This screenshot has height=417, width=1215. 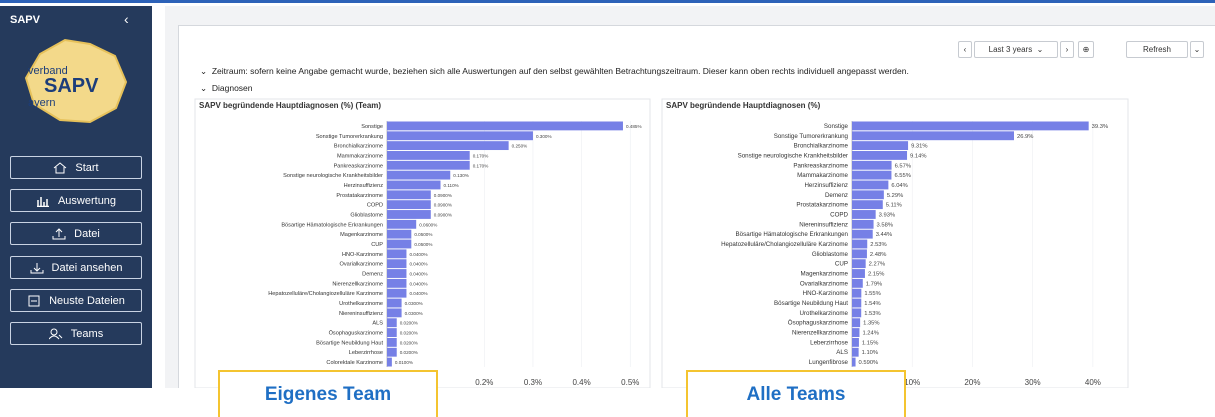 I want to click on nav-label: Neuste Dateien, so click(x=87, y=300).